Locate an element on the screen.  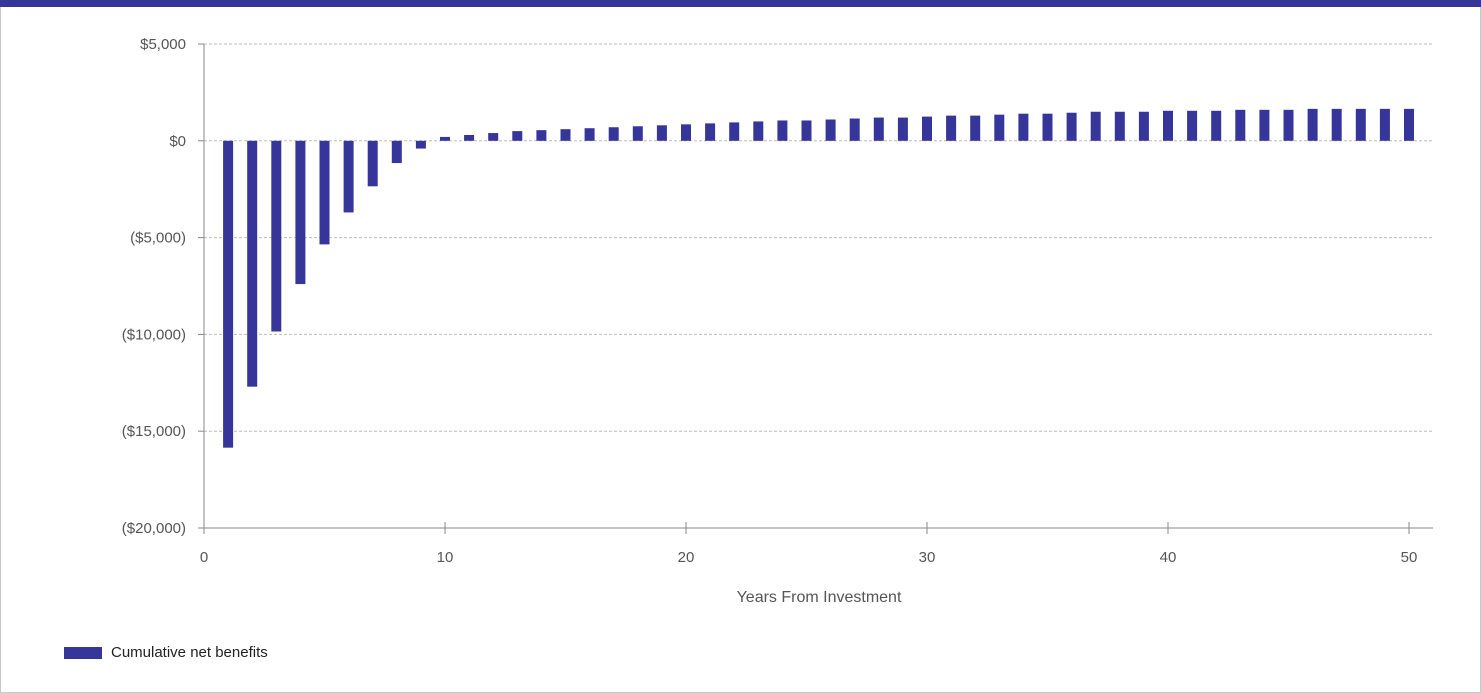
y-tick-label: ($15,000) is located at coordinates (154, 431).